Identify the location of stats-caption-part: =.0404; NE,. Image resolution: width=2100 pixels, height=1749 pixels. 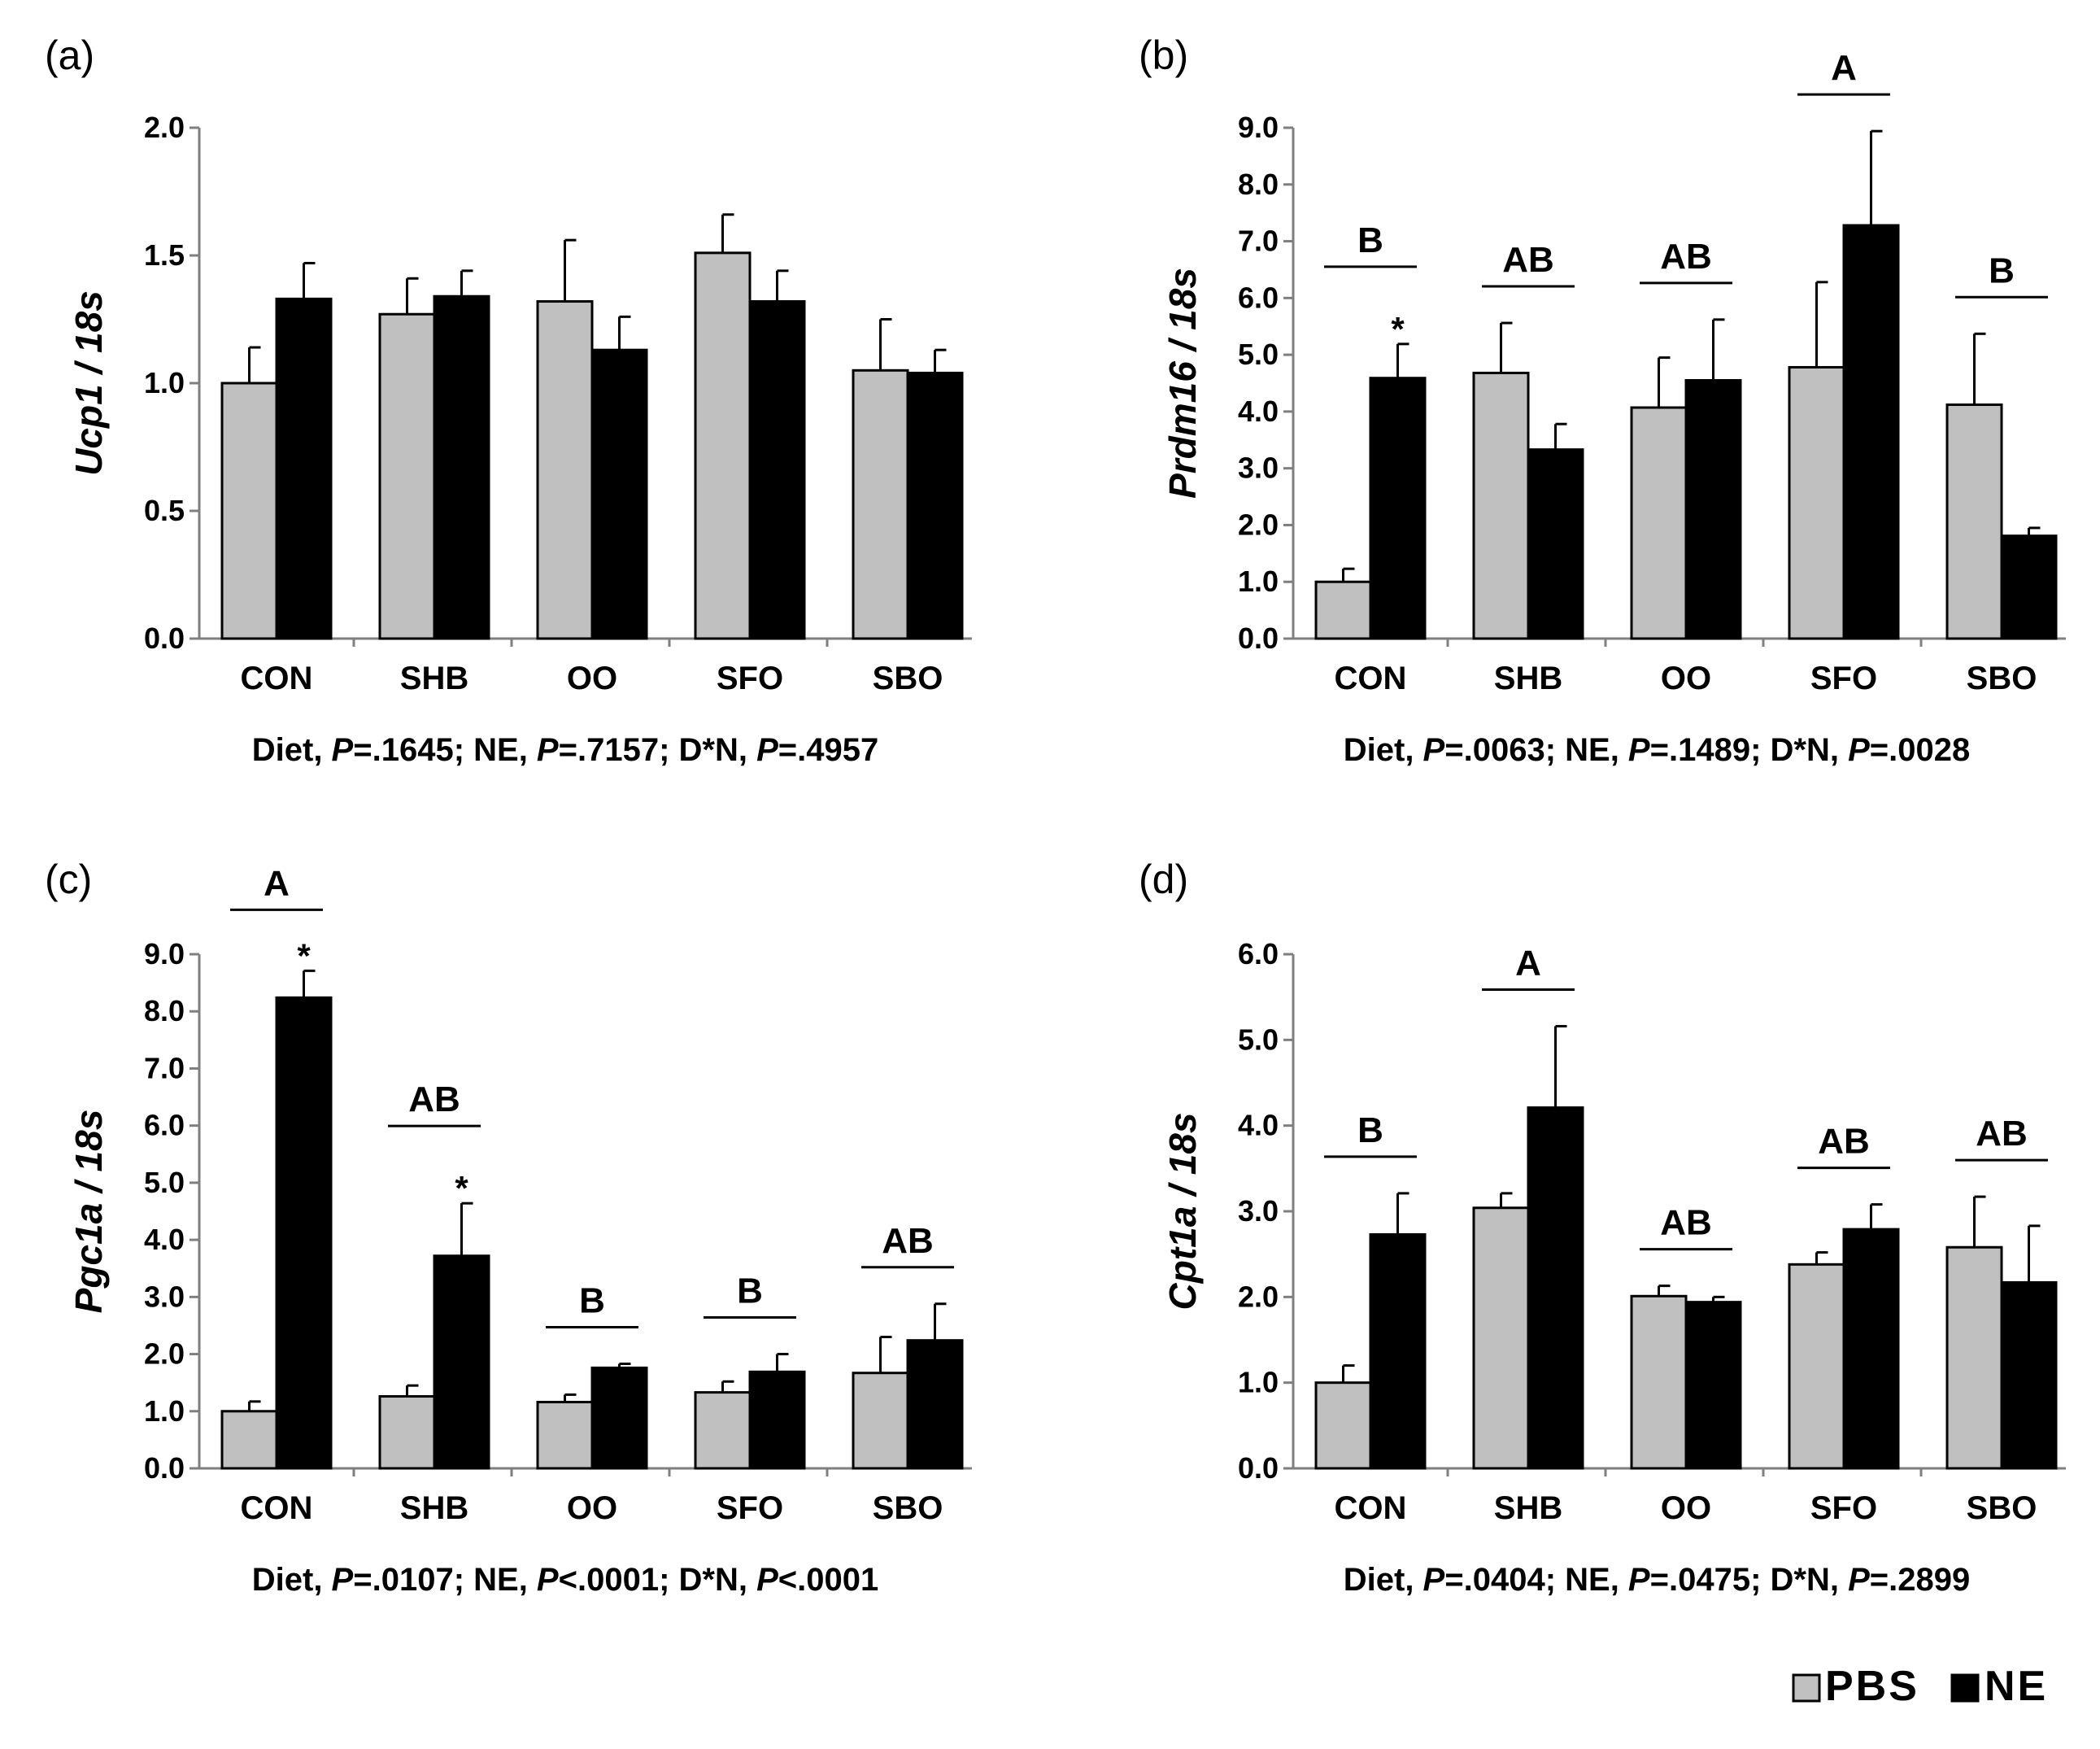
(1536, 1580).